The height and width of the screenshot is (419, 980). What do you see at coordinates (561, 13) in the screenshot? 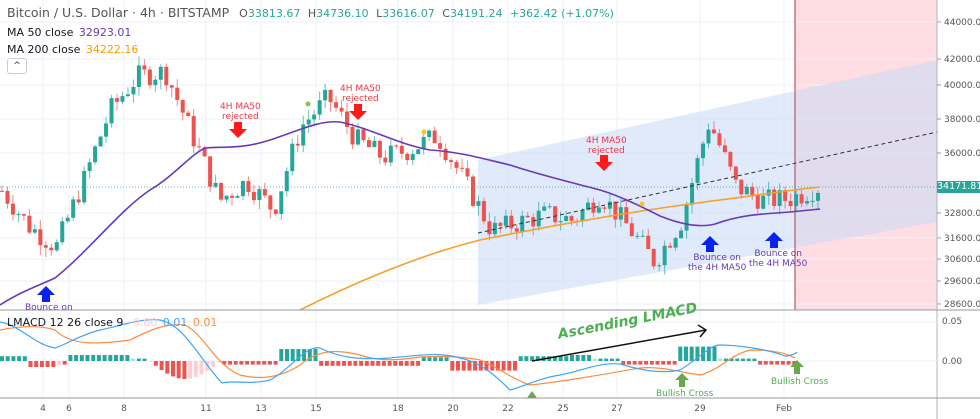
I see `change-value: +362.42 (+1.07%)` at bounding box center [561, 13].